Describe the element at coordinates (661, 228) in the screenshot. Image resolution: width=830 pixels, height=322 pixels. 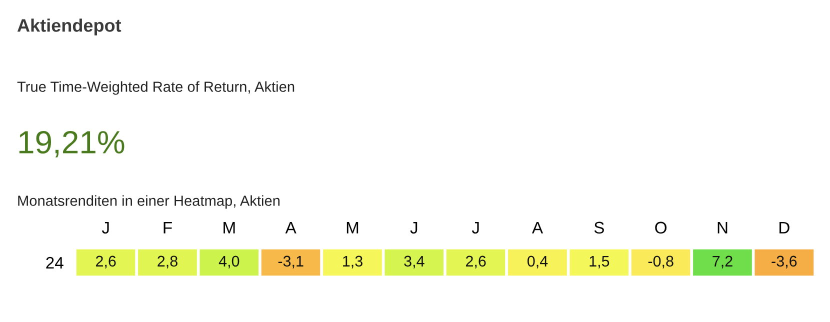
I see `x-tick-label: O` at that location.